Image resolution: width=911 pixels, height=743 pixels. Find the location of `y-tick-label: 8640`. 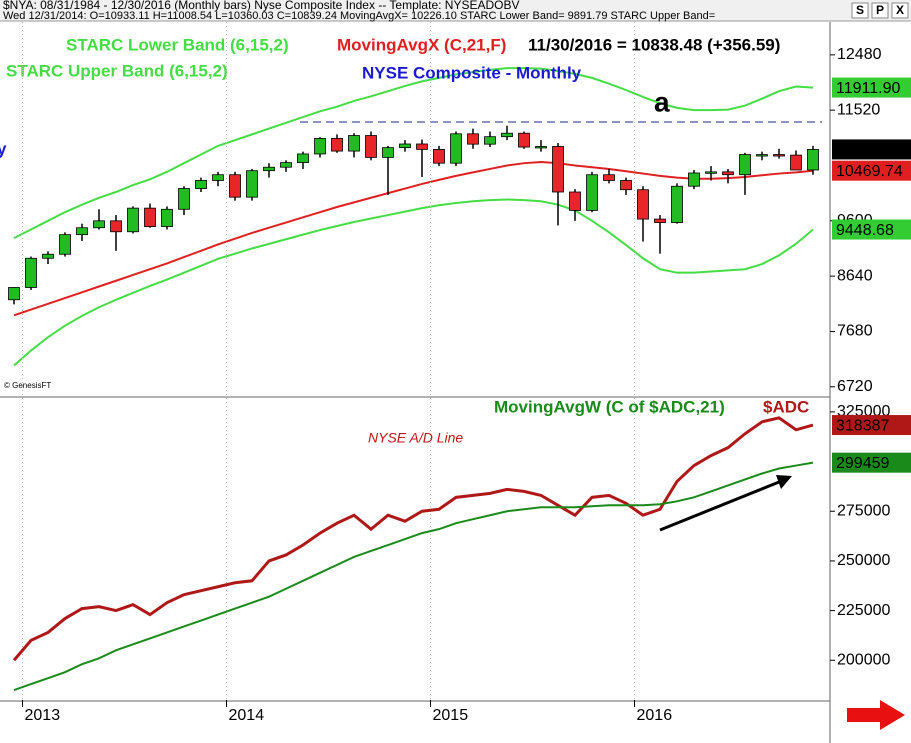

y-tick-label: 8640 is located at coordinates (855, 275).